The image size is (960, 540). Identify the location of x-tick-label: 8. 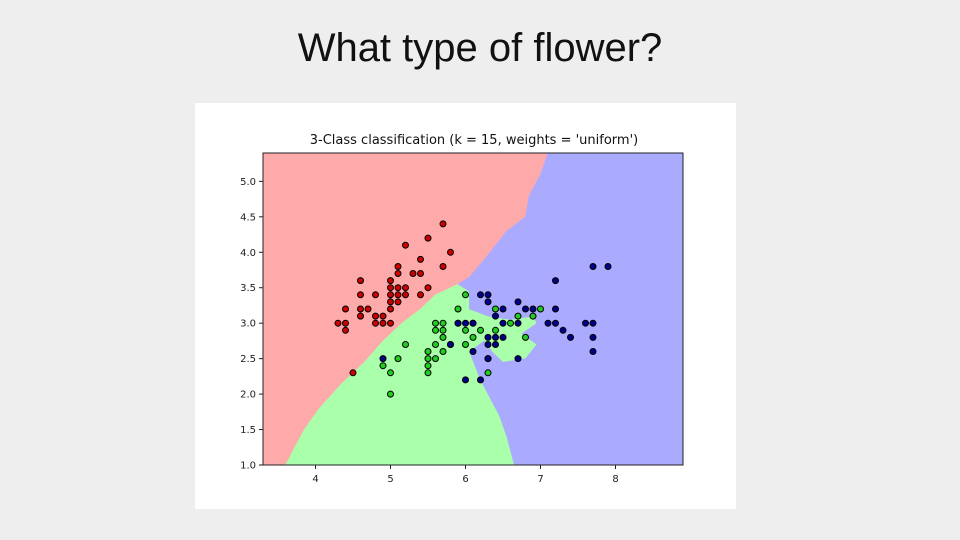
(615, 479).